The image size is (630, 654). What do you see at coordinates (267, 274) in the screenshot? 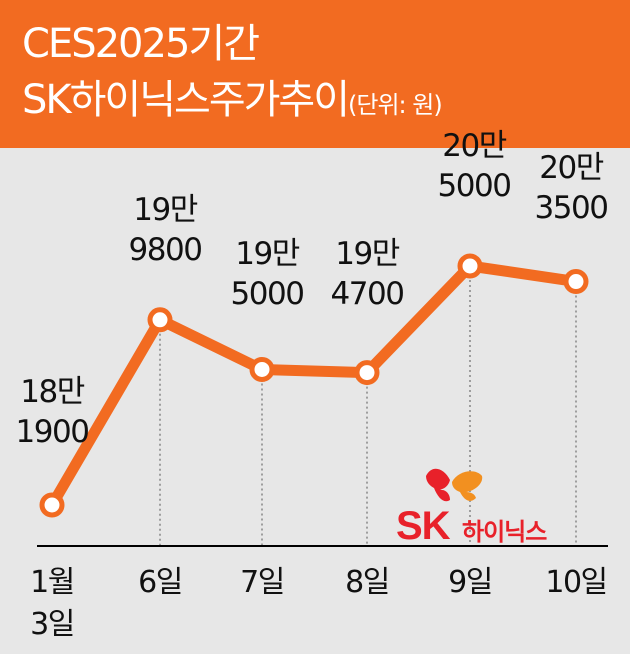
I see `data-label: 19만 5000` at bounding box center [267, 274].